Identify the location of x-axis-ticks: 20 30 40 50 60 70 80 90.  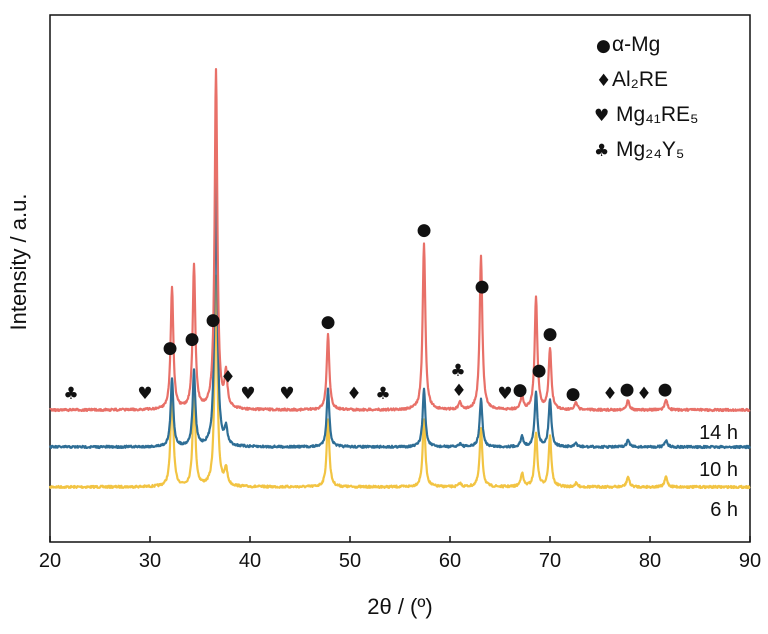
(400, 554).